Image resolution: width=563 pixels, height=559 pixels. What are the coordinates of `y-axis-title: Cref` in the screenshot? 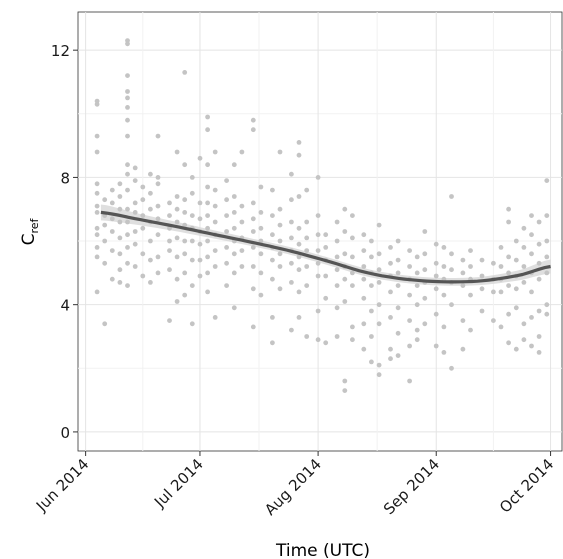 It's located at (30, 231).